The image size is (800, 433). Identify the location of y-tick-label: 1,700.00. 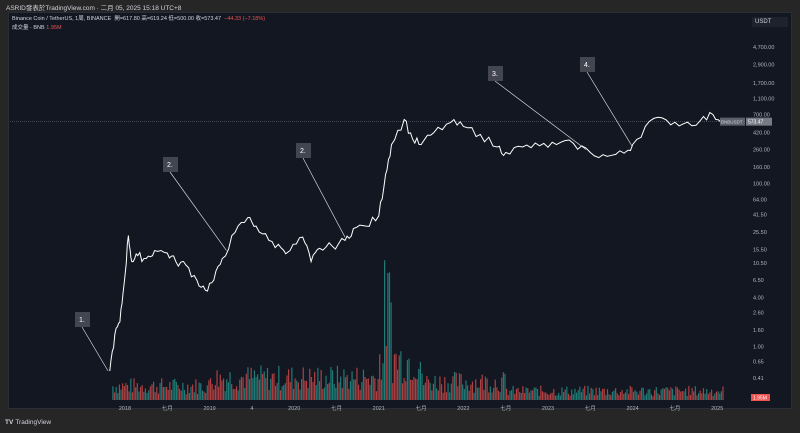
(763, 84).